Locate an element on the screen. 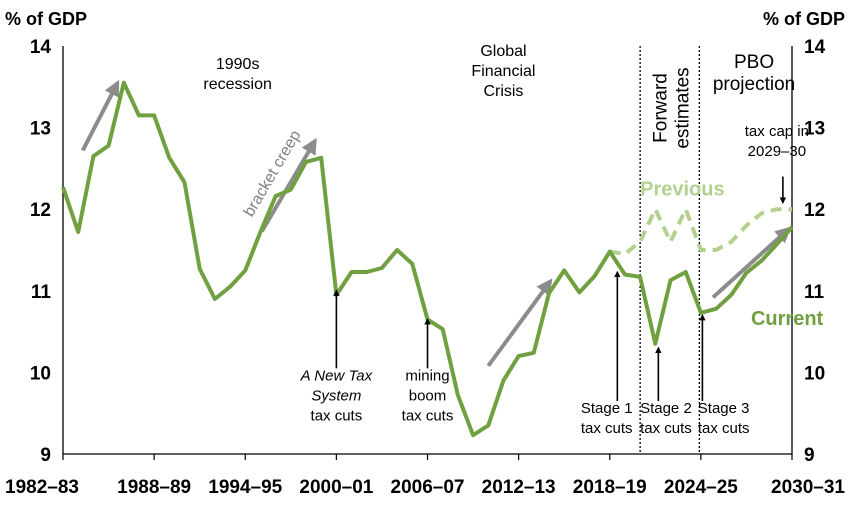  y-tick-label-right: 9 is located at coordinates (809, 455).